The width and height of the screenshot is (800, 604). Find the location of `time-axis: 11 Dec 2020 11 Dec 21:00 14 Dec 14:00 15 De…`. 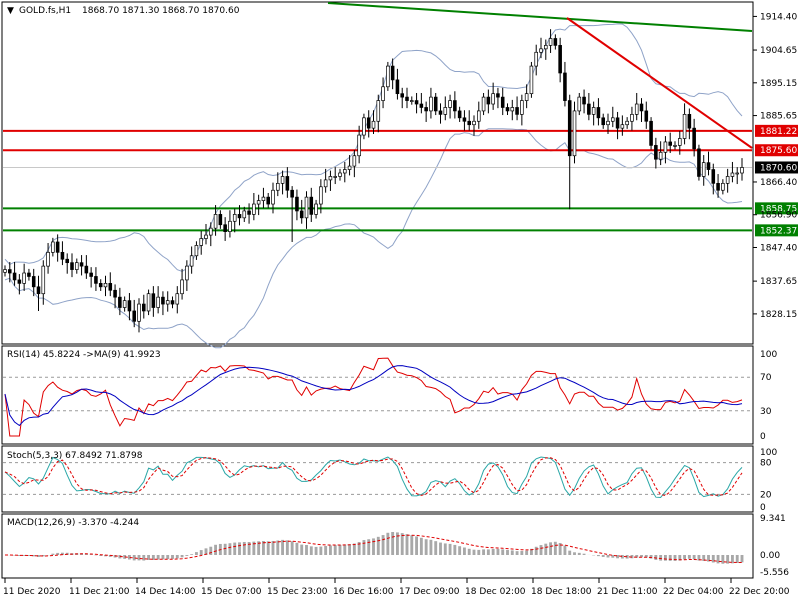

time-axis: 11 Dec 2020 11 Dec 21:00 14 Dec 14:00 15 De… is located at coordinates (396, 587).